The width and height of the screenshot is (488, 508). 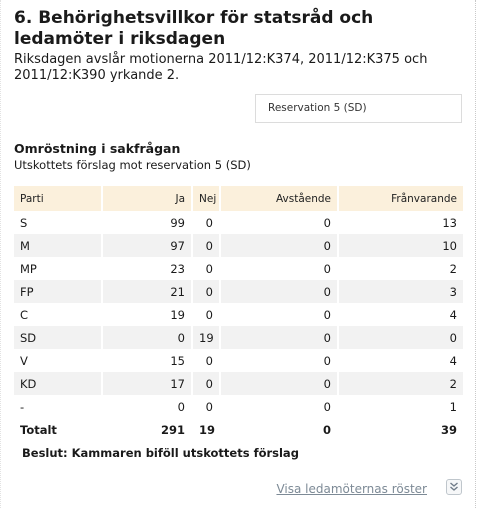 I want to click on table-row: C 19 0 0 4, so click(x=238, y=314).